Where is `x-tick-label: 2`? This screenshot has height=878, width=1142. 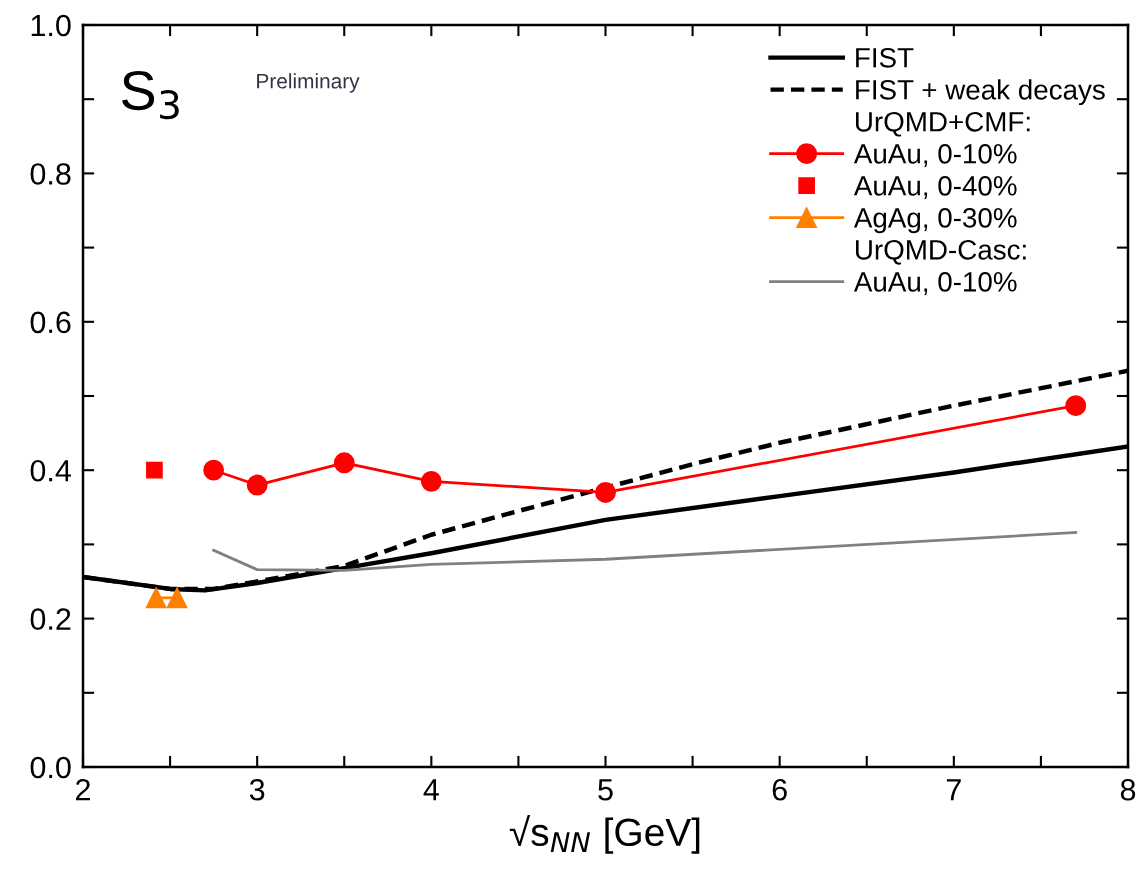
x-tick-label: 2 is located at coordinates (83, 789).